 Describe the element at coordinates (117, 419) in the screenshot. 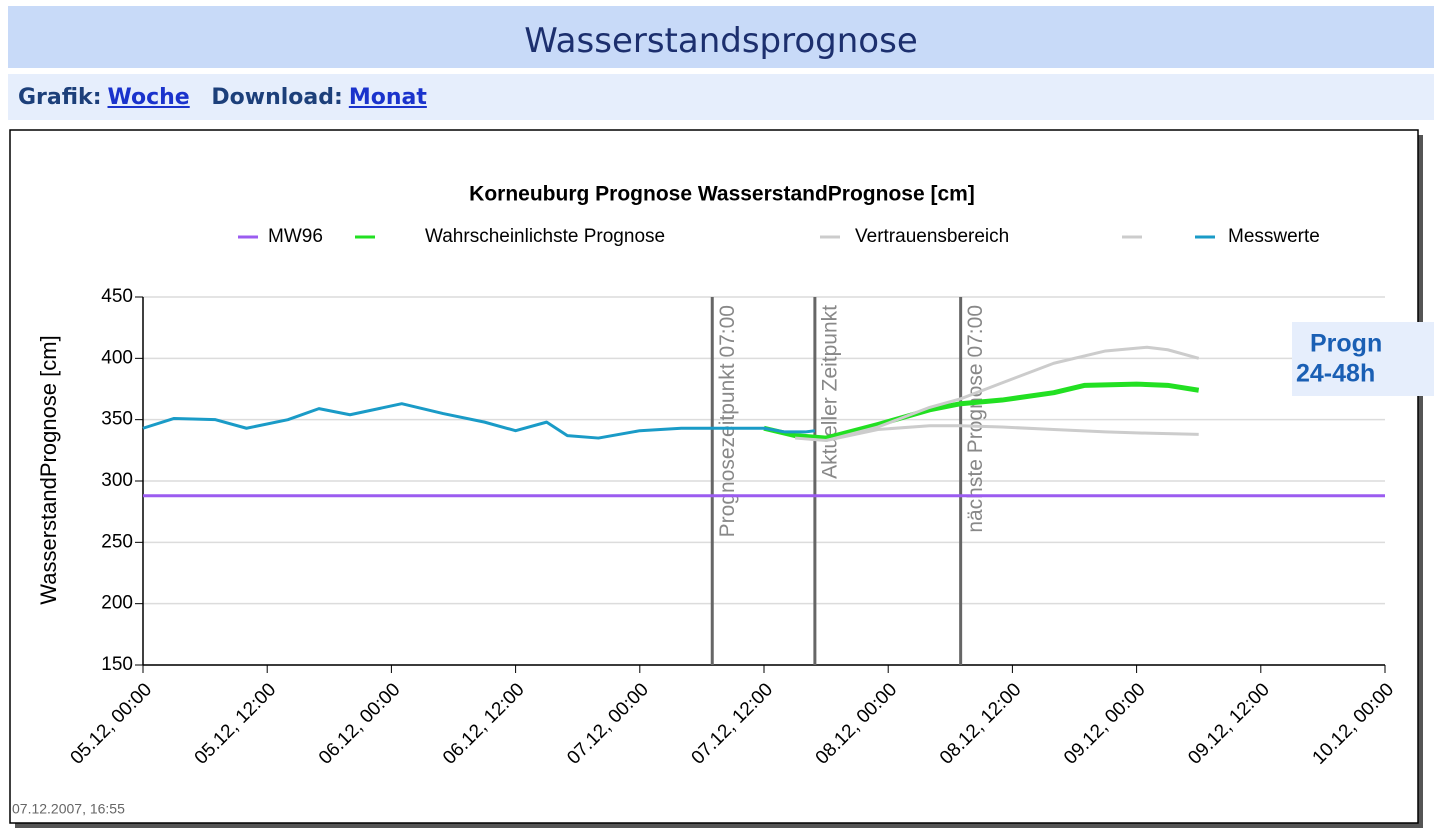

I see `y-tick-label: 350` at that location.